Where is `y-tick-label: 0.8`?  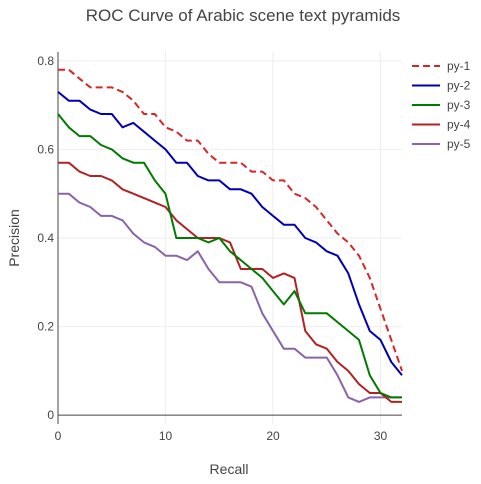 y-tick-label: 0.8 is located at coordinates (45, 61).